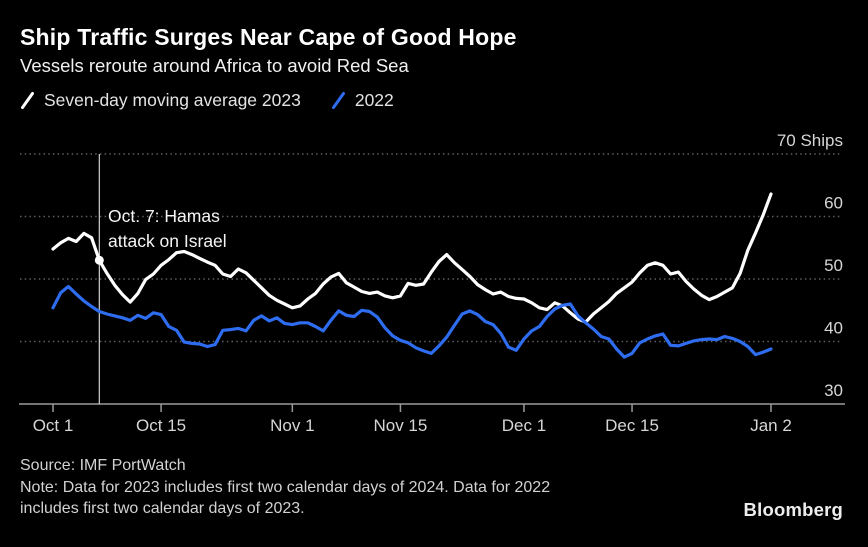 The width and height of the screenshot is (868, 547). Describe the element at coordinates (292, 425) in the screenshot. I see `x-tick-label-Nov-1: Nov 1` at that location.